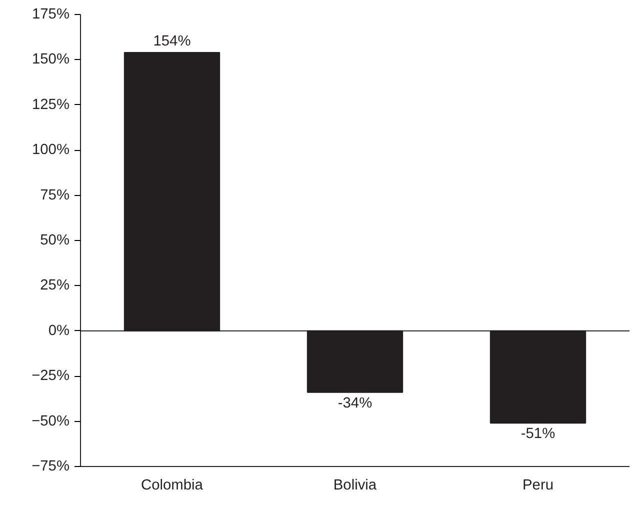 The image size is (634, 506). I want to click on data-label: 154%, so click(172, 41).